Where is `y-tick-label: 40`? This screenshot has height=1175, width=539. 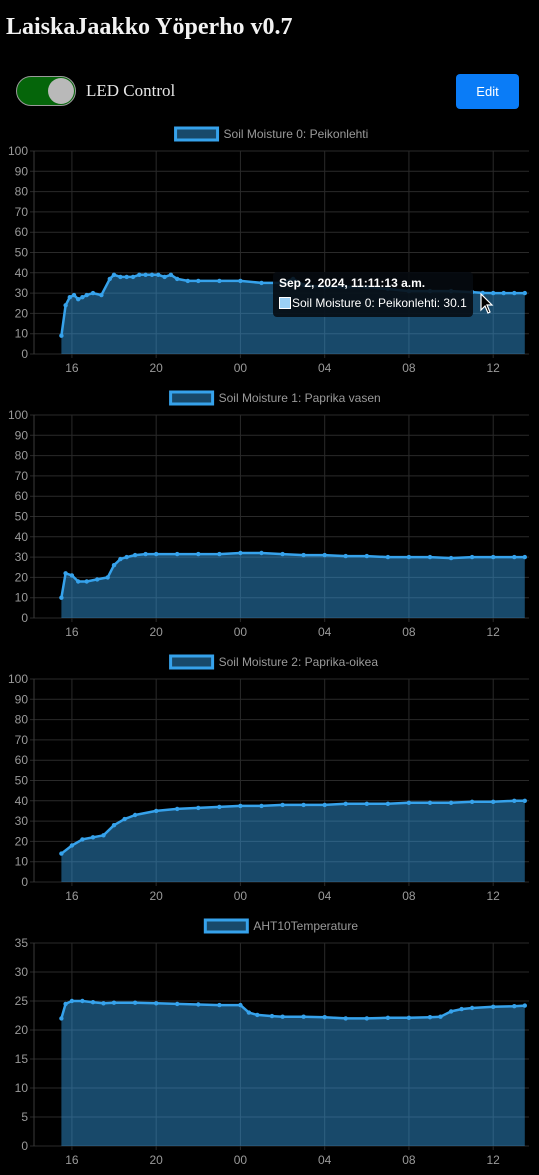
y-tick-label: 40 is located at coordinates (22, 537).